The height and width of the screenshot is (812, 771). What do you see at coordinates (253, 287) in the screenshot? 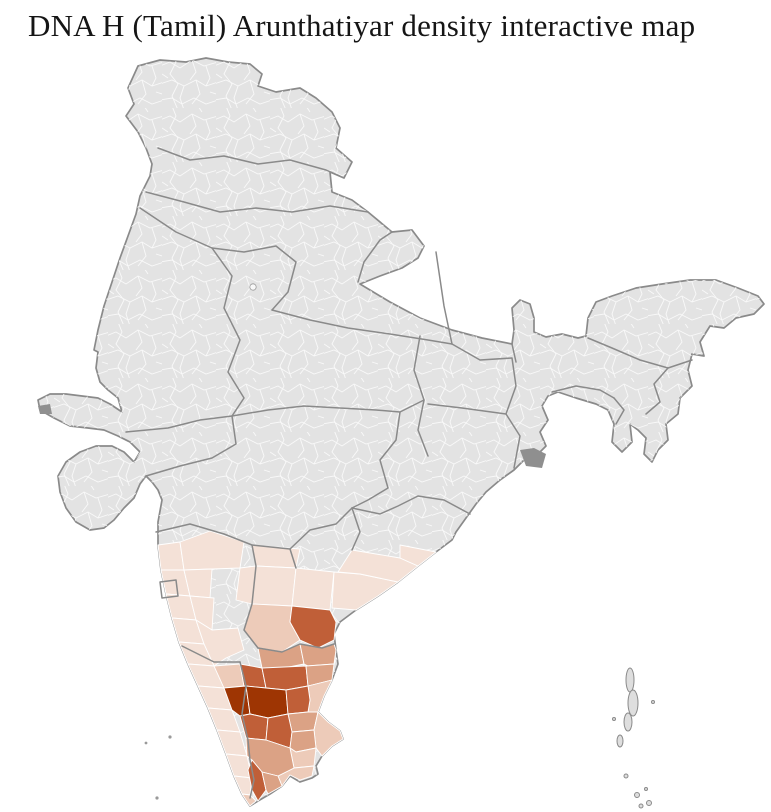
I see `delhi-spot` at bounding box center [253, 287].